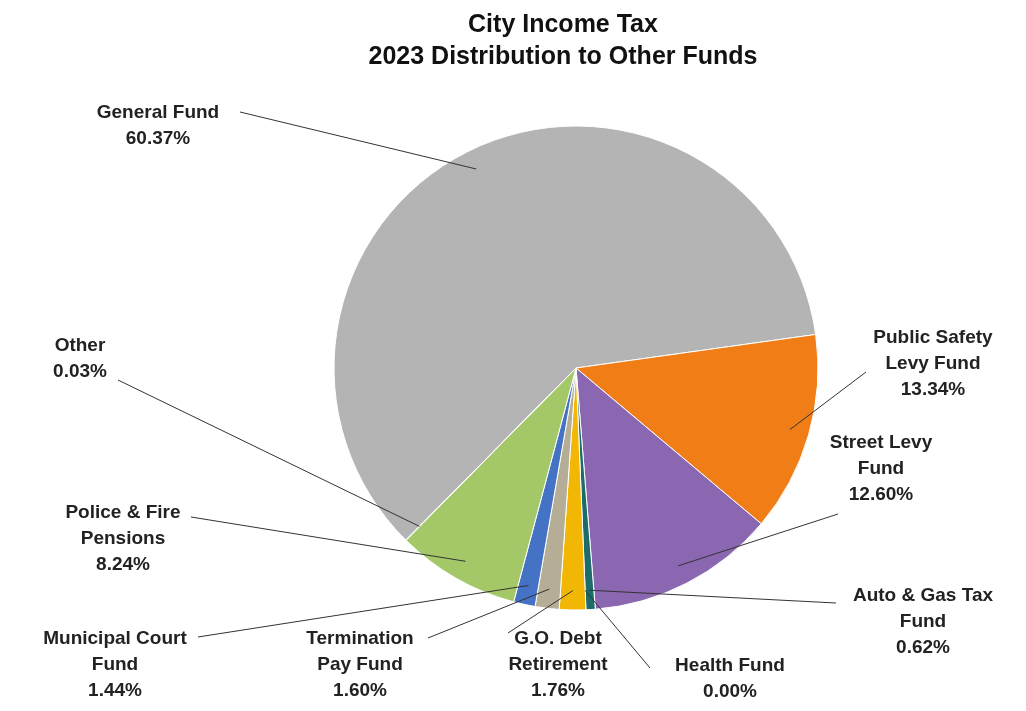 The width and height of the screenshot is (1026, 711). Describe the element at coordinates (881, 493) in the screenshot. I see `data-label: 12.60%` at that location.